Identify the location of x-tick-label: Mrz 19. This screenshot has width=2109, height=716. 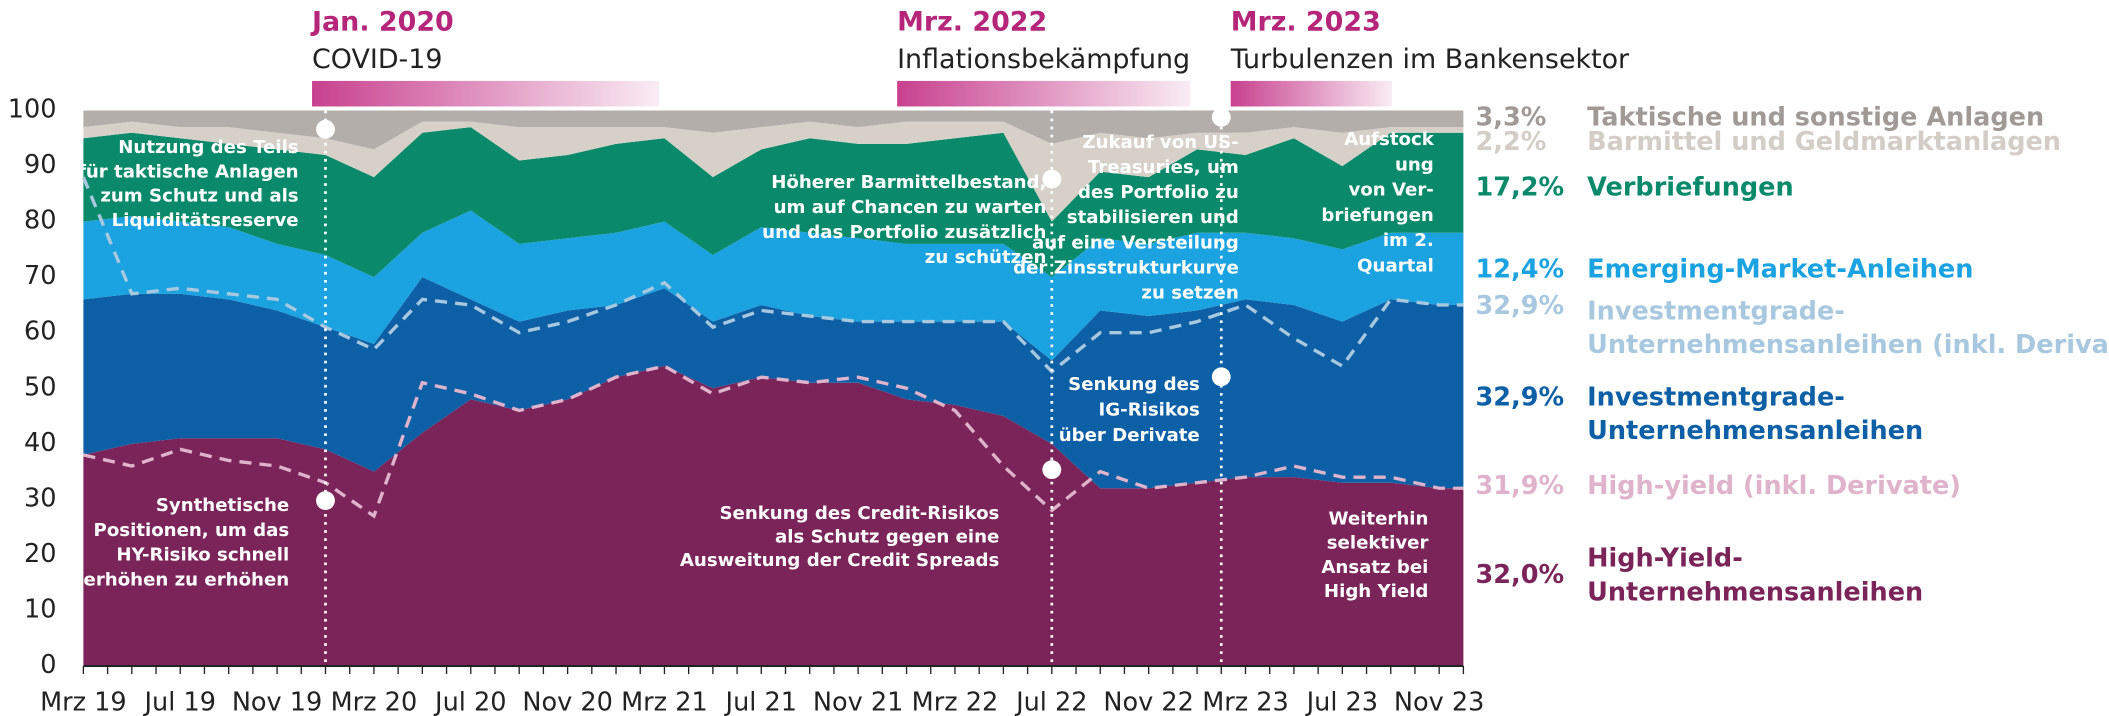
(83, 702).